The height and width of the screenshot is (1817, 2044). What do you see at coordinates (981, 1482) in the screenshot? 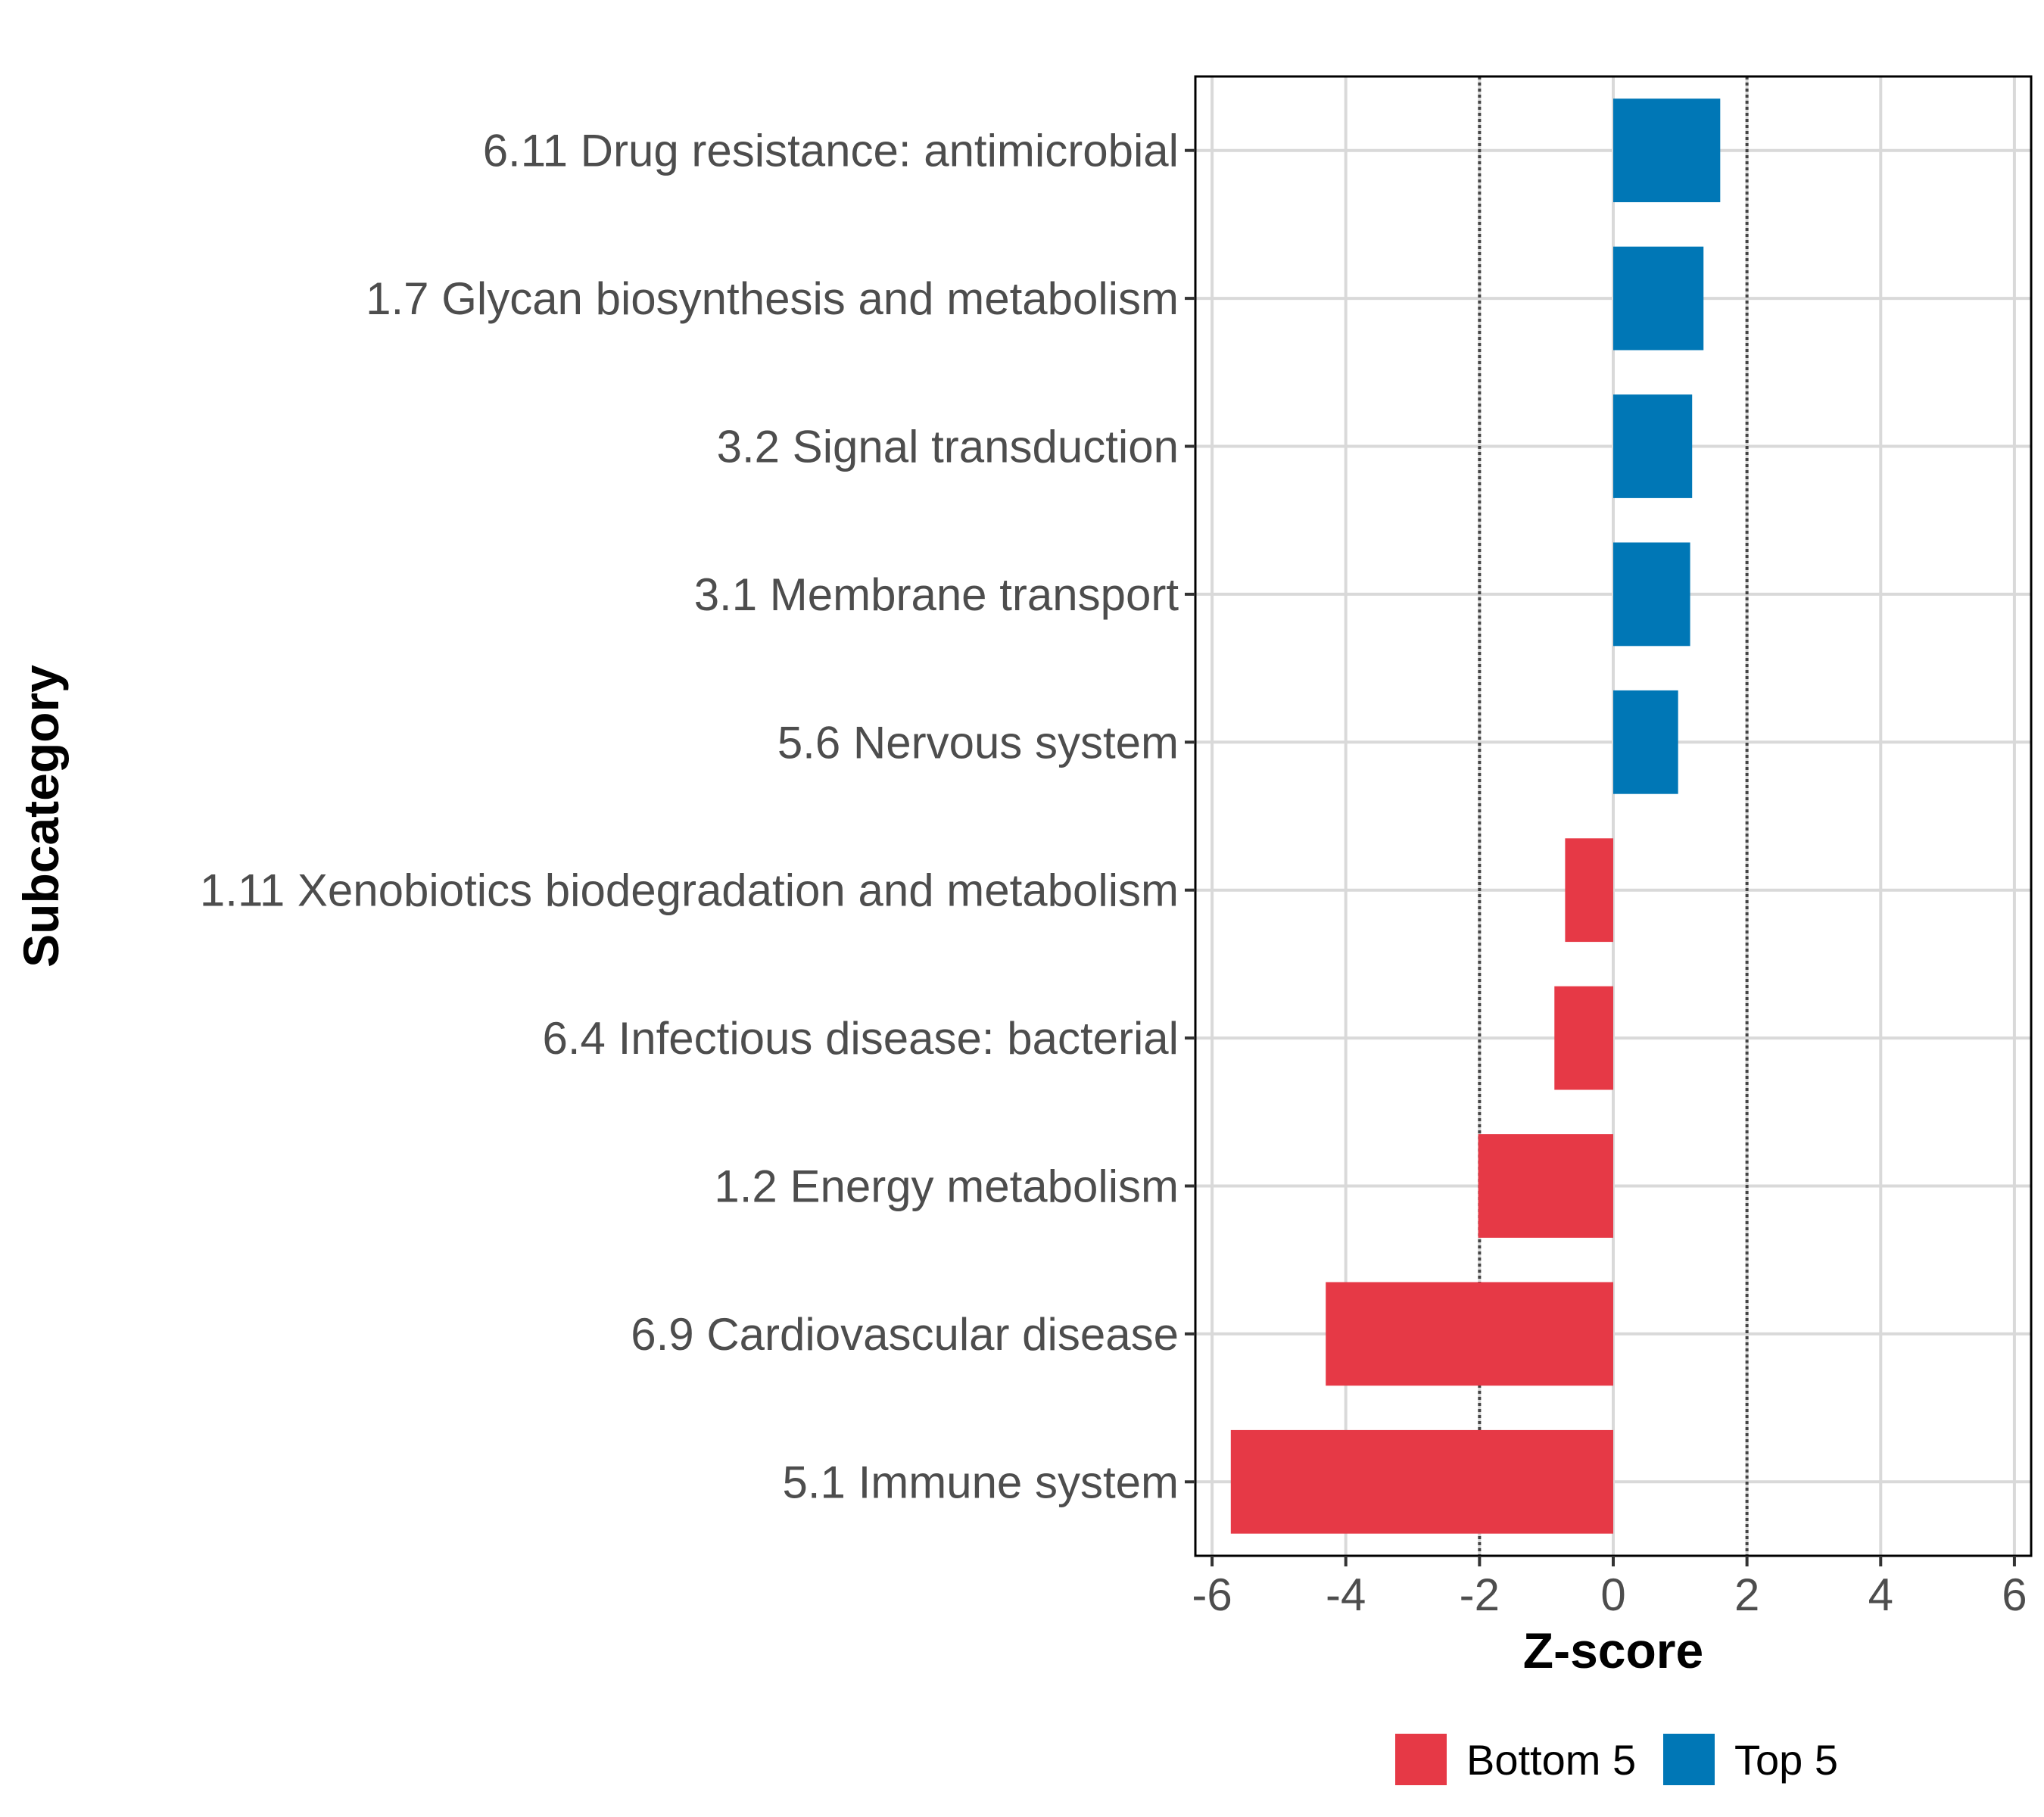
I see `y-tick-label-9: 5.1 Immune system` at bounding box center [981, 1482].